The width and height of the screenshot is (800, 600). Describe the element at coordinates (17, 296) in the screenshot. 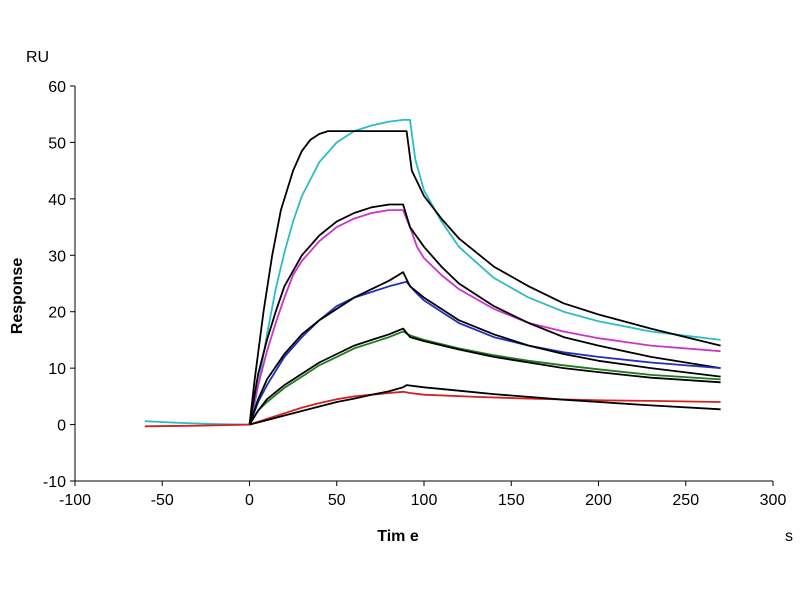

I see `y-axis-title: Response` at that location.